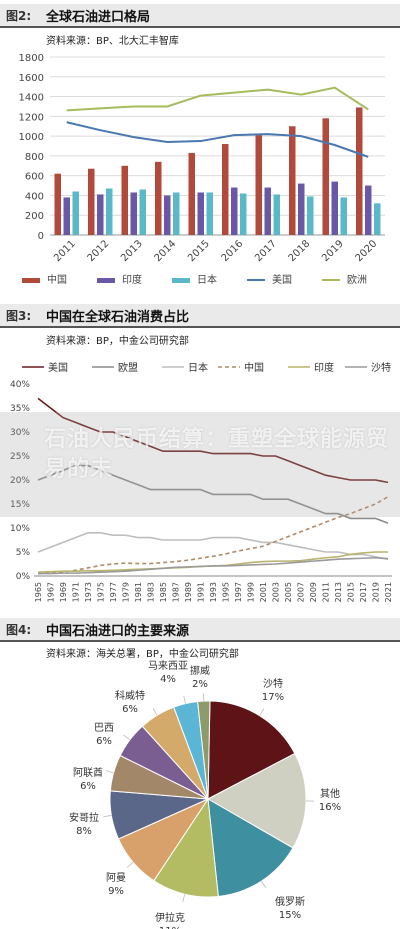 This screenshot has height=929, width=400. What do you see at coordinates (273, 684) in the screenshot?
I see `fig4-slice-label: 沙特` at bounding box center [273, 684].